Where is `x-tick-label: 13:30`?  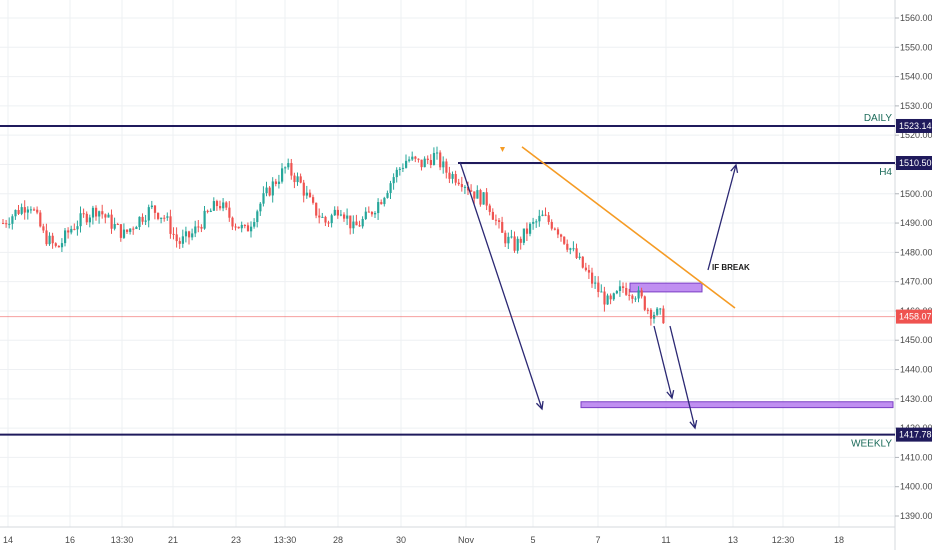 x-tick-label: 13:30 is located at coordinates (285, 540).